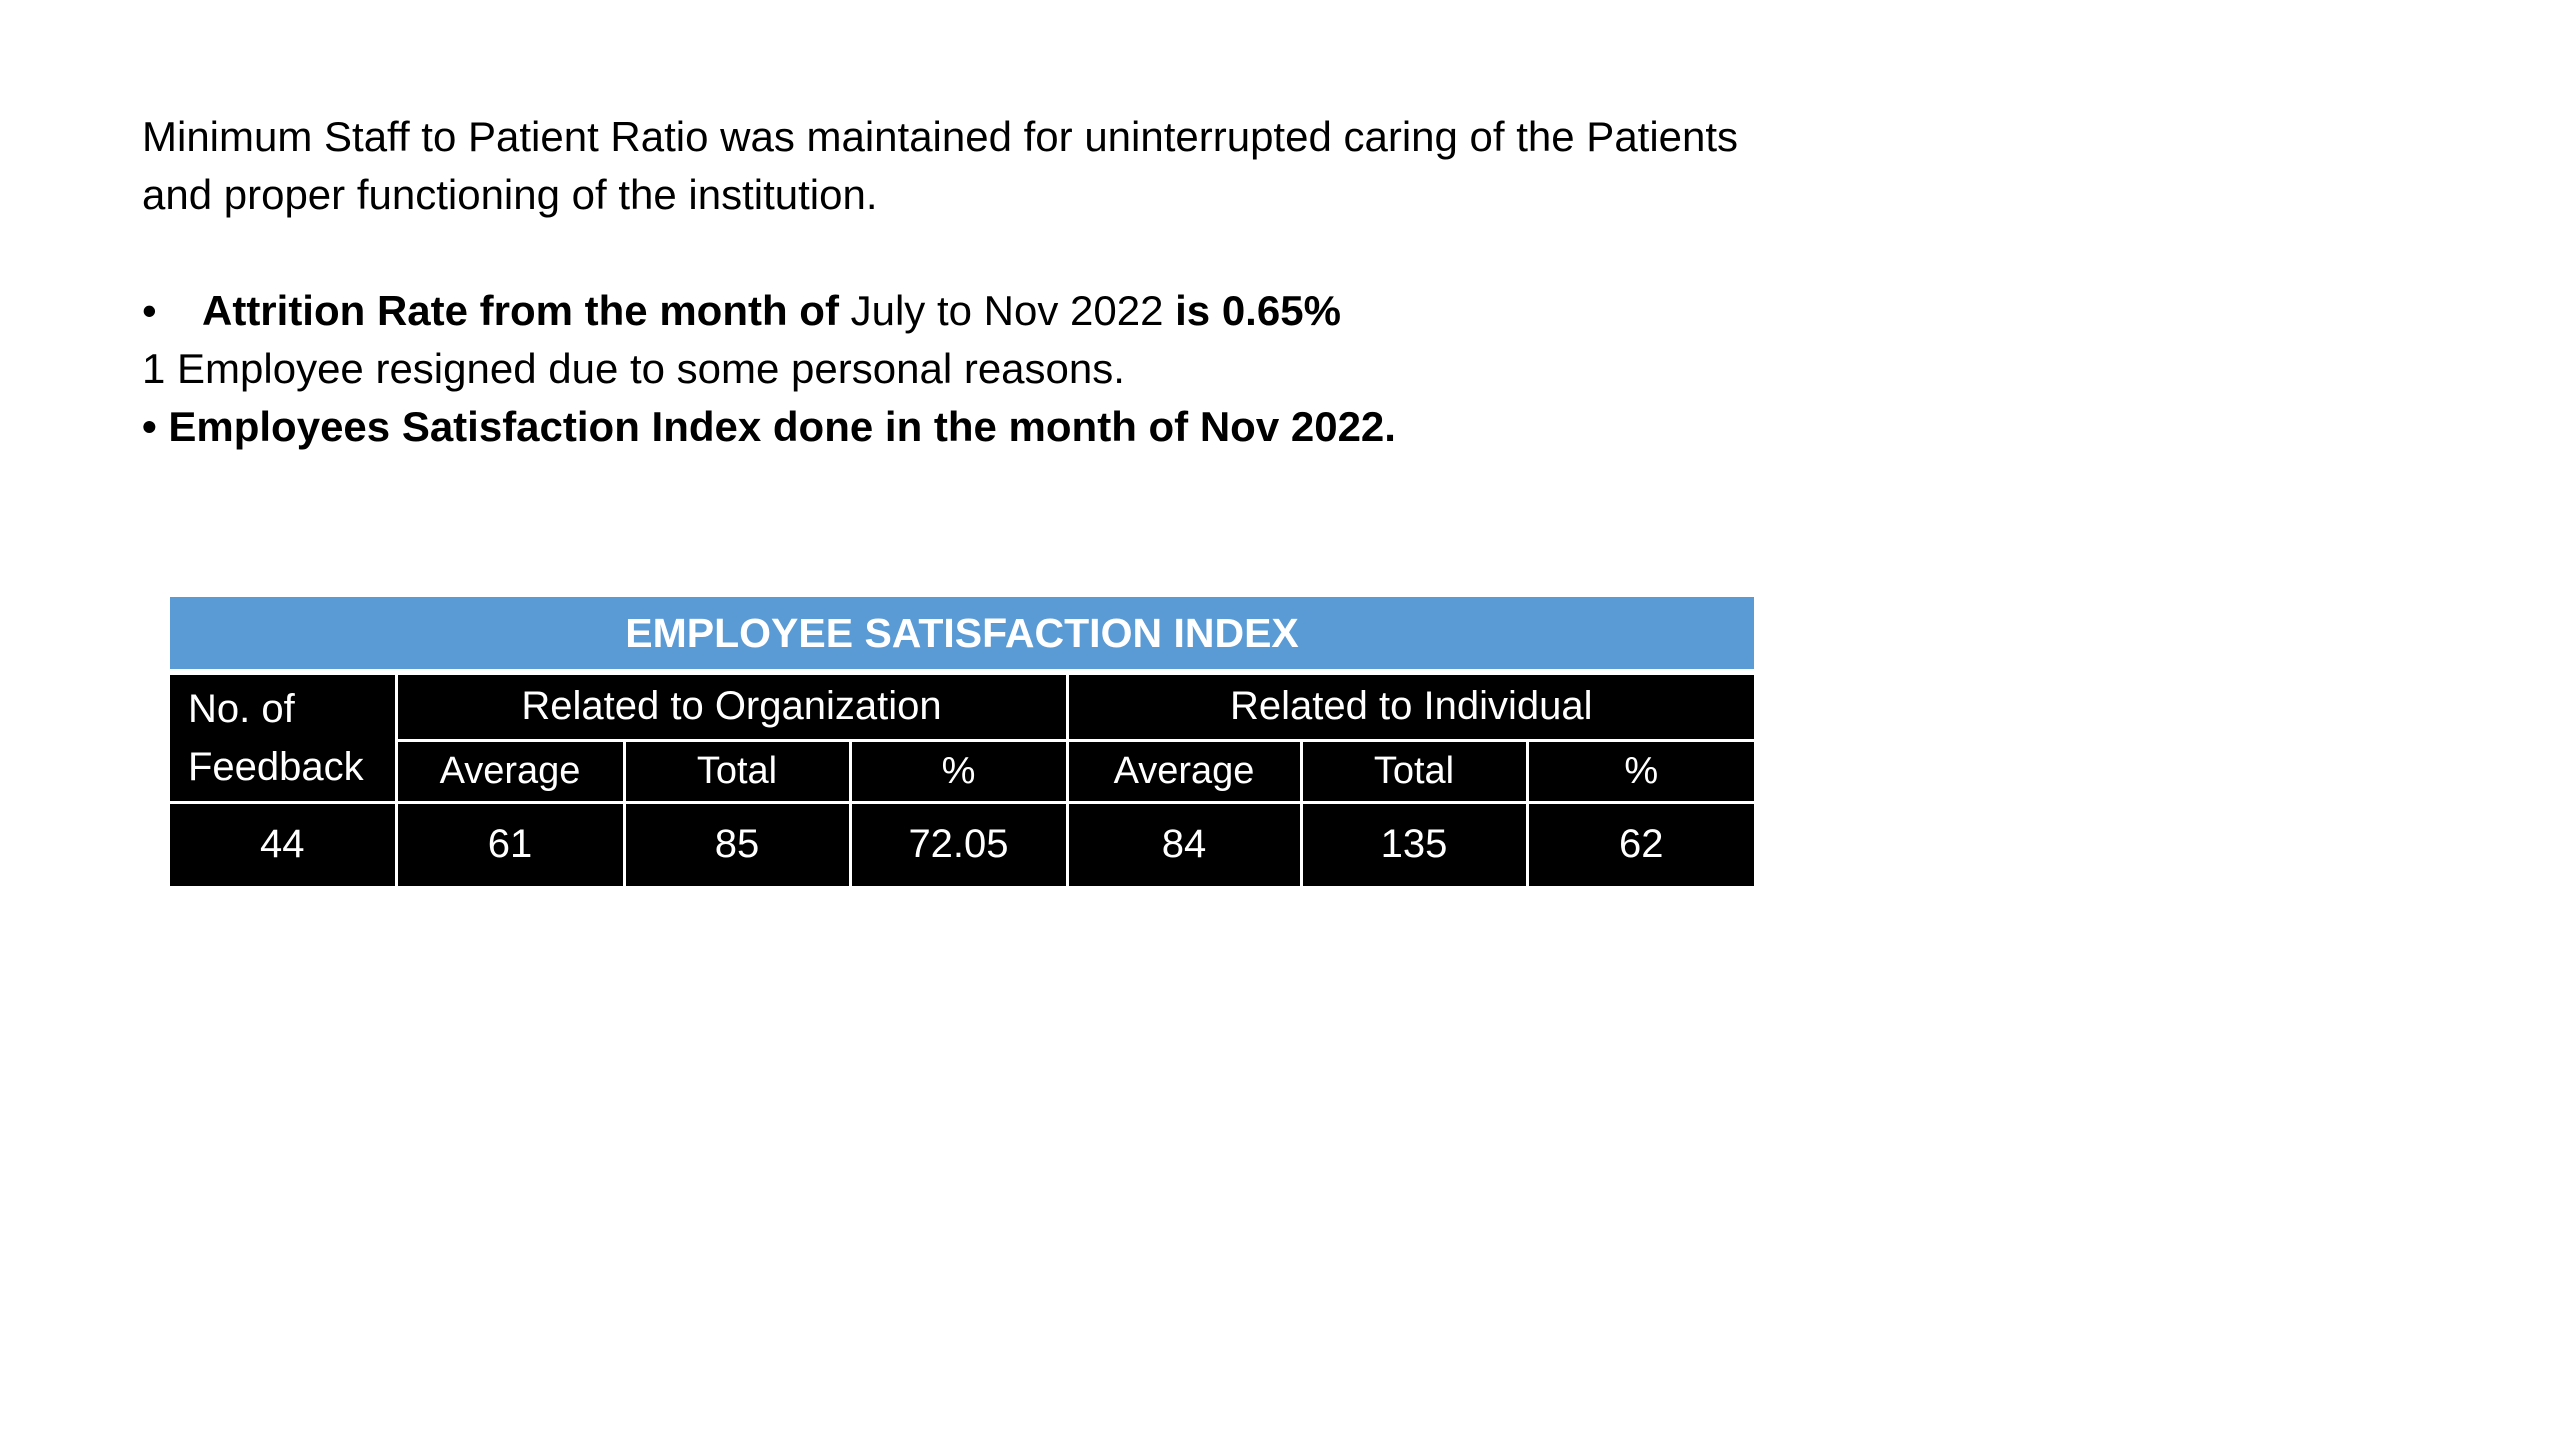  Describe the element at coordinates (737, 843) in the screenshot. I see `org-total-cell: 85` at that location.